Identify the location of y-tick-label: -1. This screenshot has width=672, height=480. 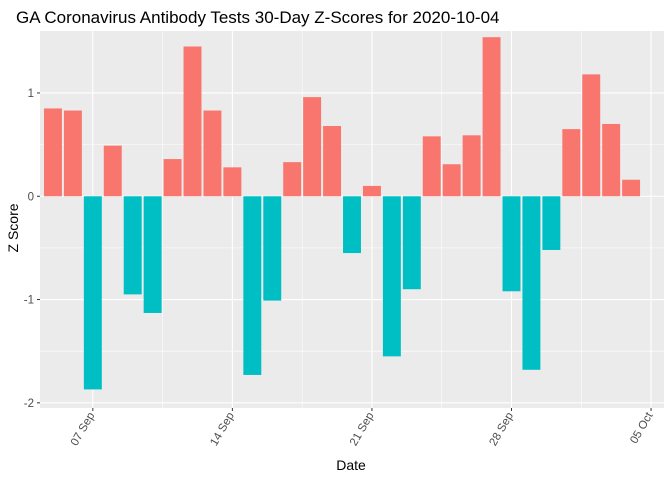
(29, 301).